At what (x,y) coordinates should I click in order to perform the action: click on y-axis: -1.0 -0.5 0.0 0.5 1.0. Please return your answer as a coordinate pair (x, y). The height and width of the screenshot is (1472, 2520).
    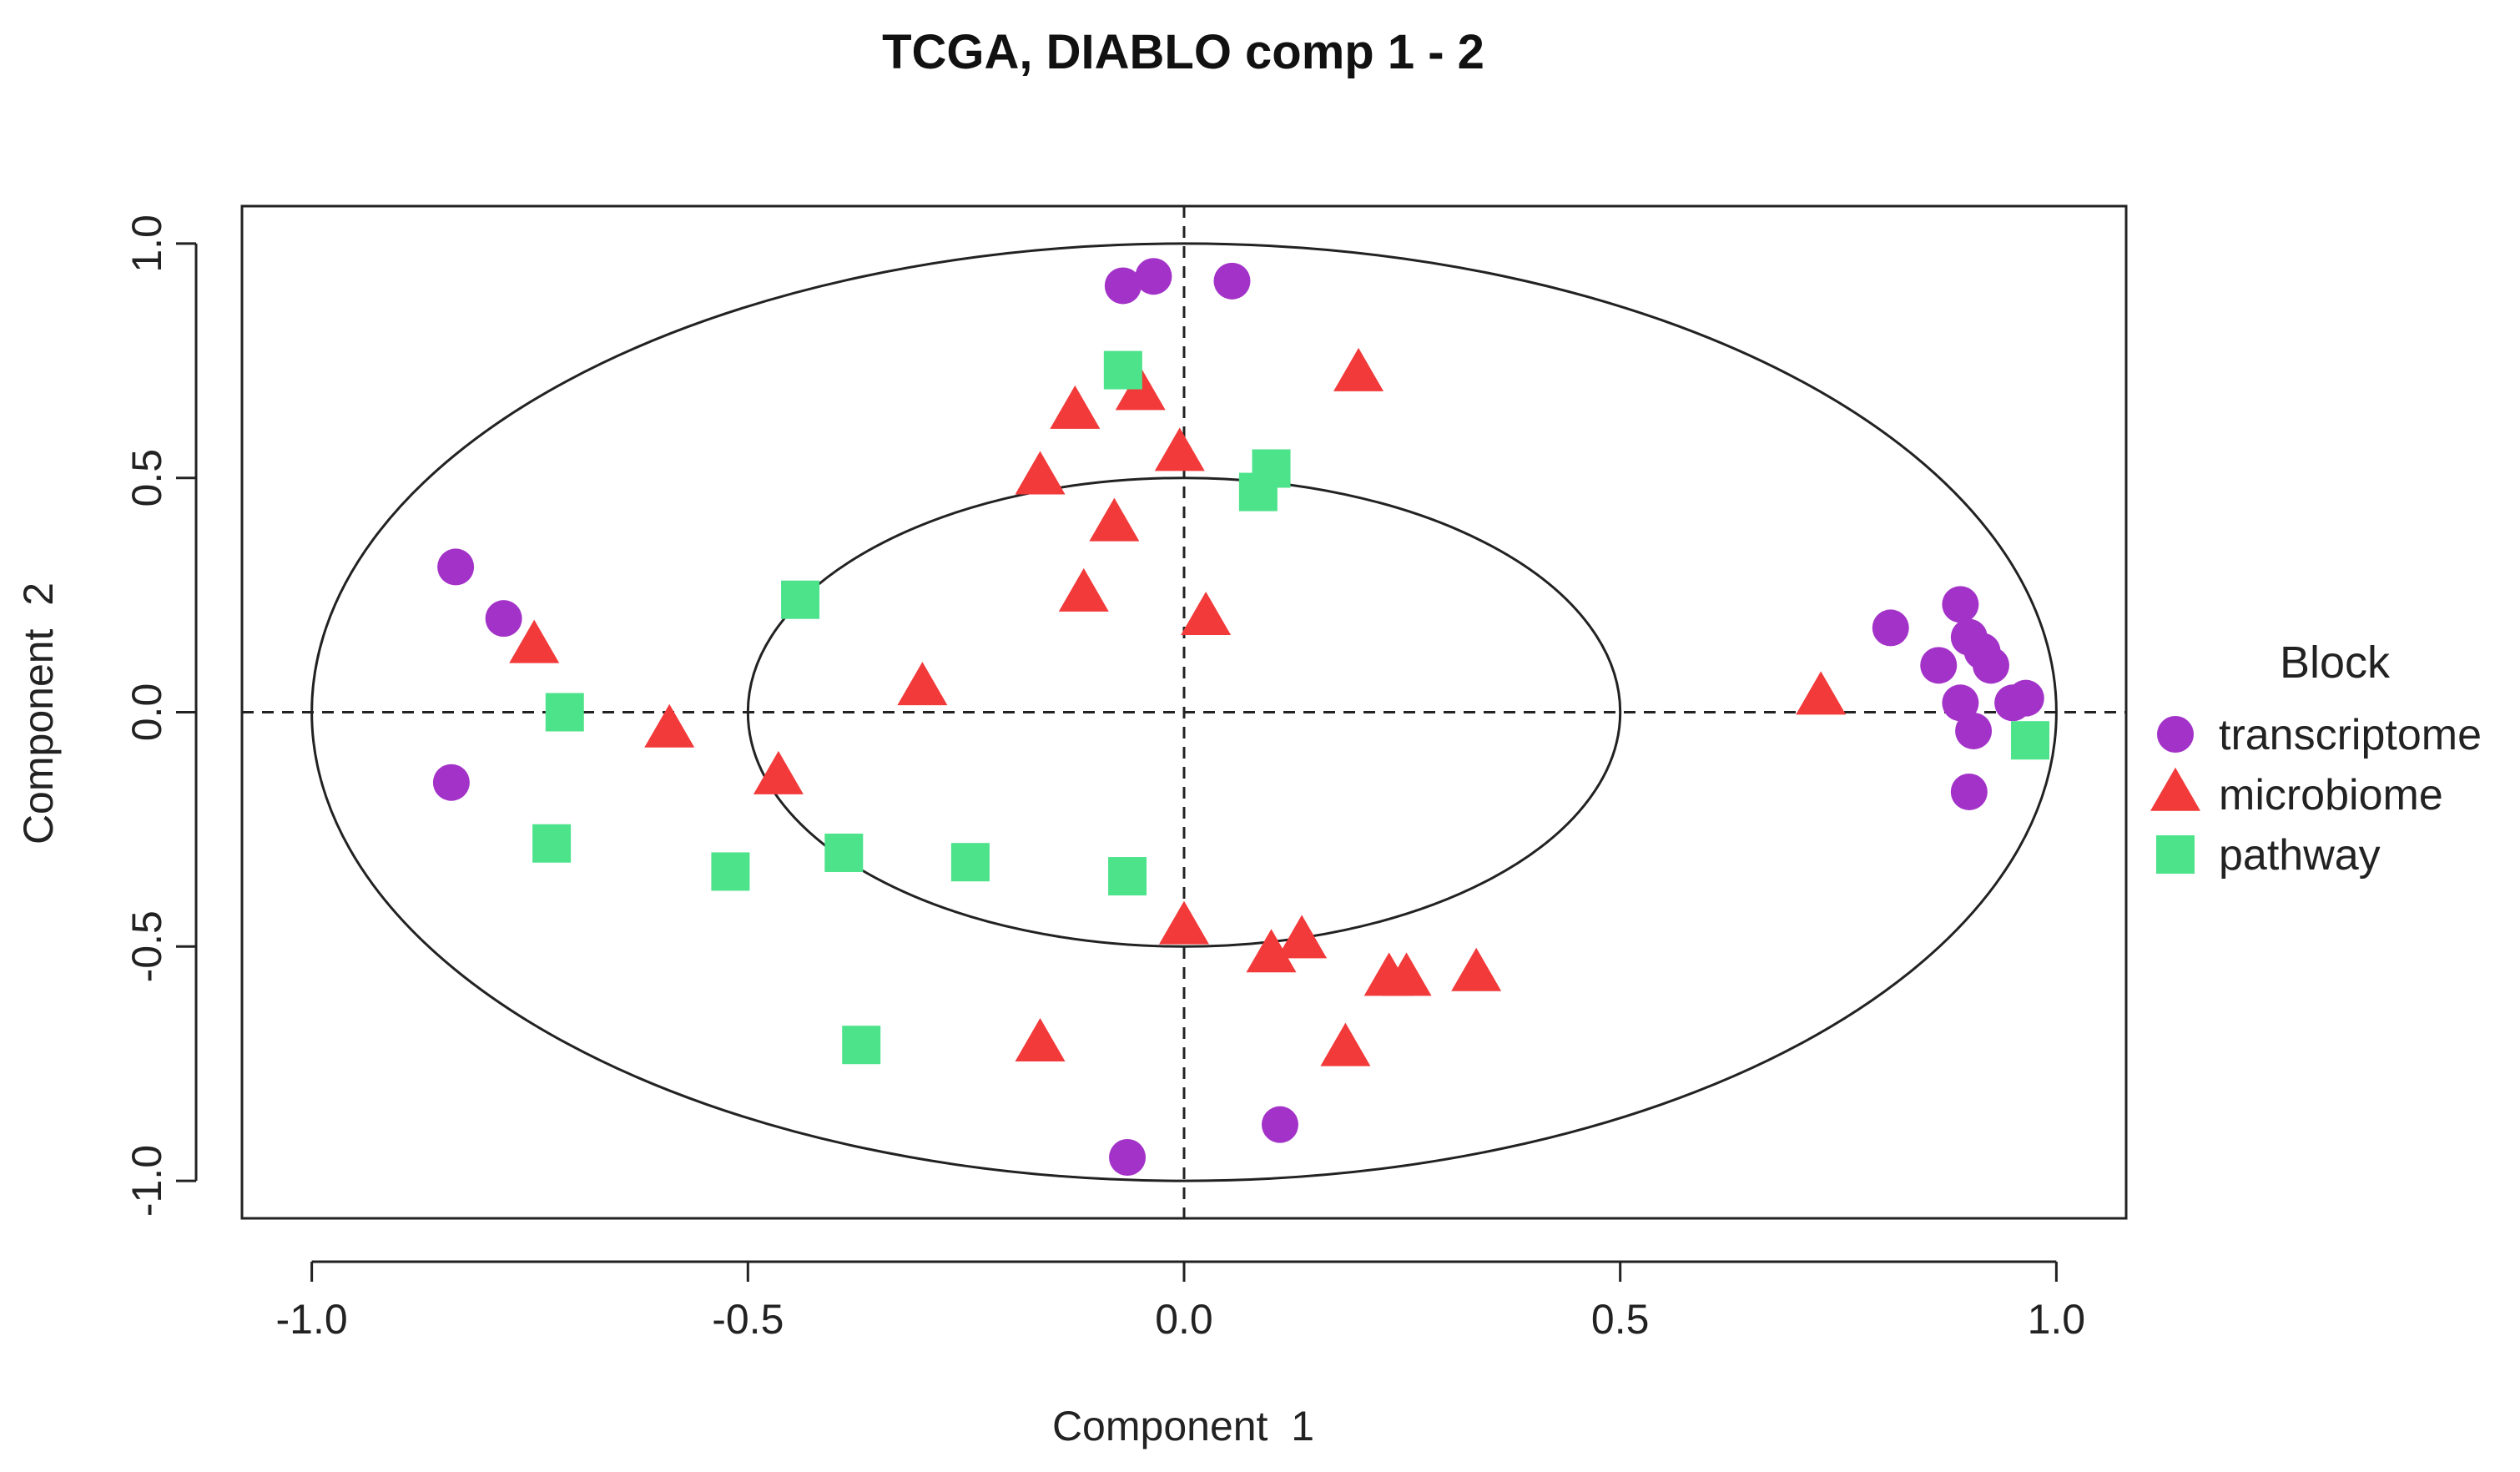
    Looking at the image, I should click on (160, 715).